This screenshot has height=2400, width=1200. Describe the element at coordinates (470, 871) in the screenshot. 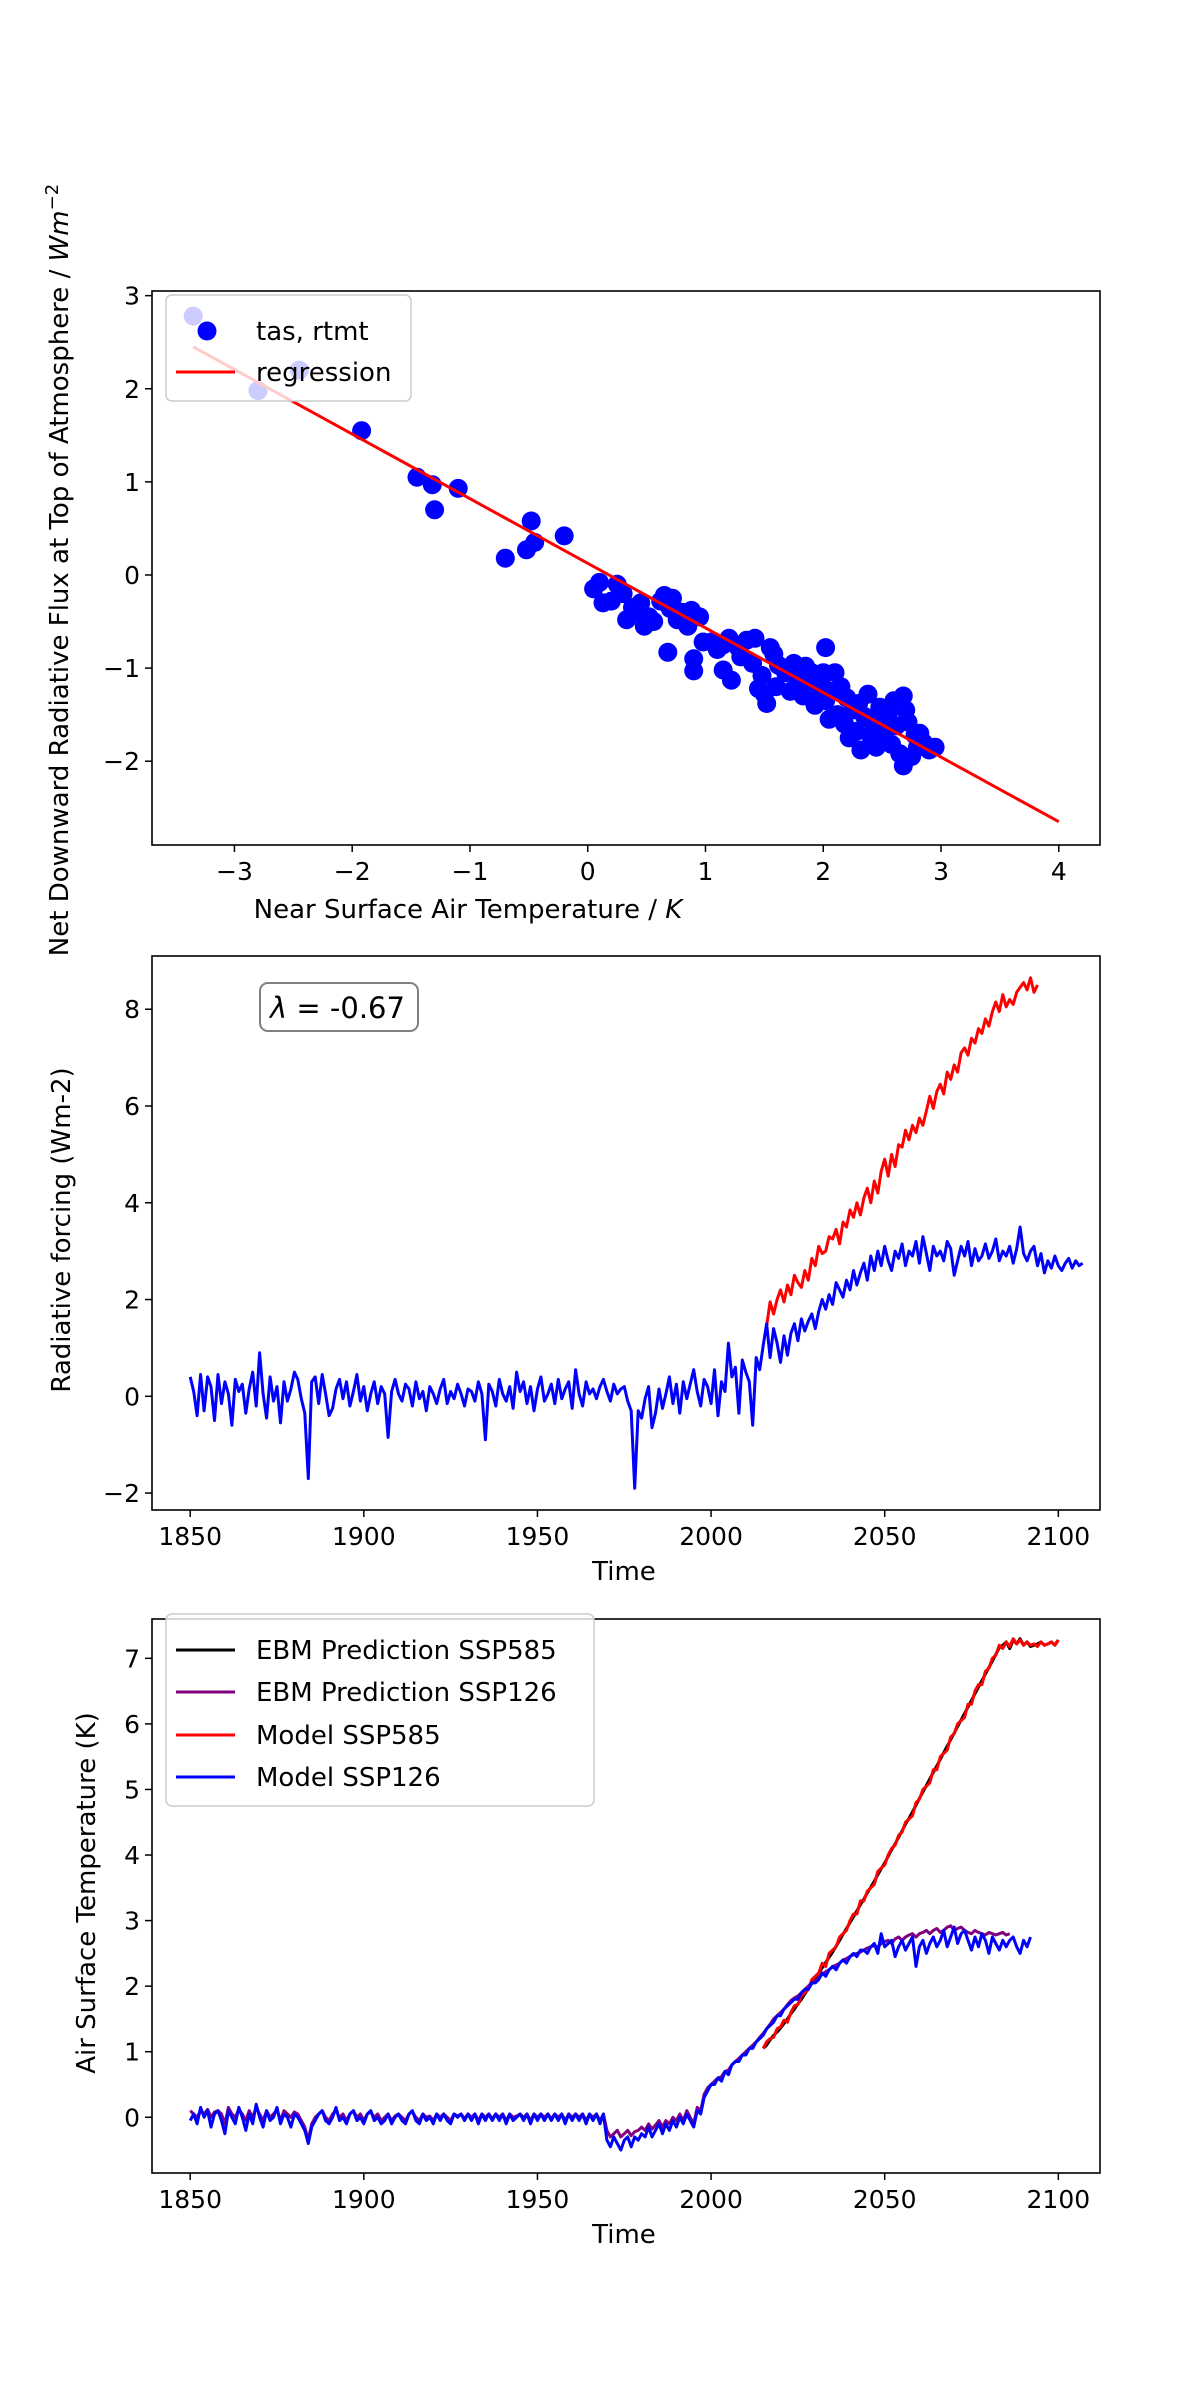

I see `scatter-x-tick-label: −1` at that location.